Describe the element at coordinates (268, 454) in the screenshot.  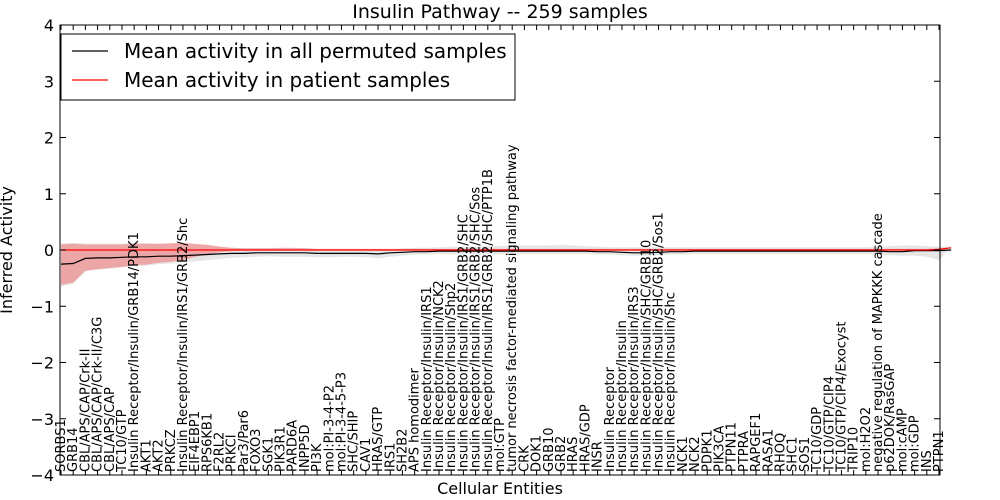
I see `x-category-label: SGK1` at that location.